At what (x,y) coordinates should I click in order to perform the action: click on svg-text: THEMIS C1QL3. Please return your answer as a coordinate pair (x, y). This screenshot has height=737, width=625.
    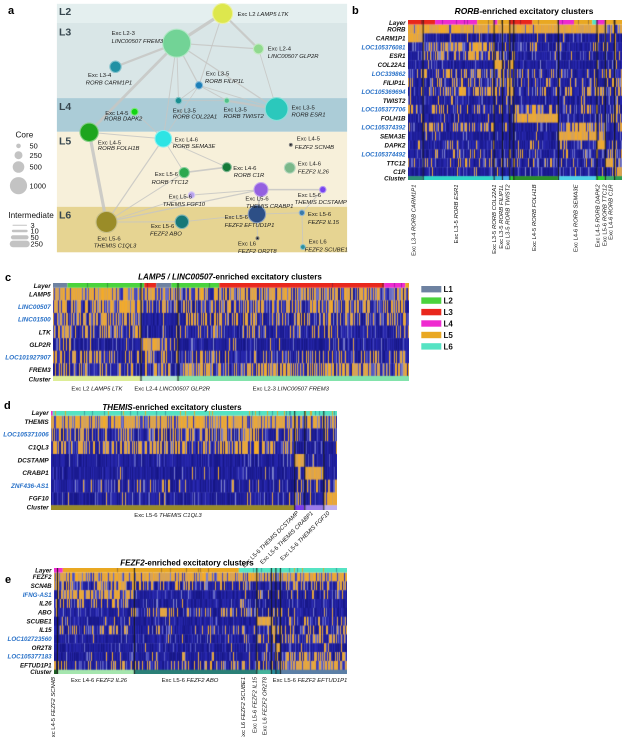
    Looking at the image, I should click on (115, 247).